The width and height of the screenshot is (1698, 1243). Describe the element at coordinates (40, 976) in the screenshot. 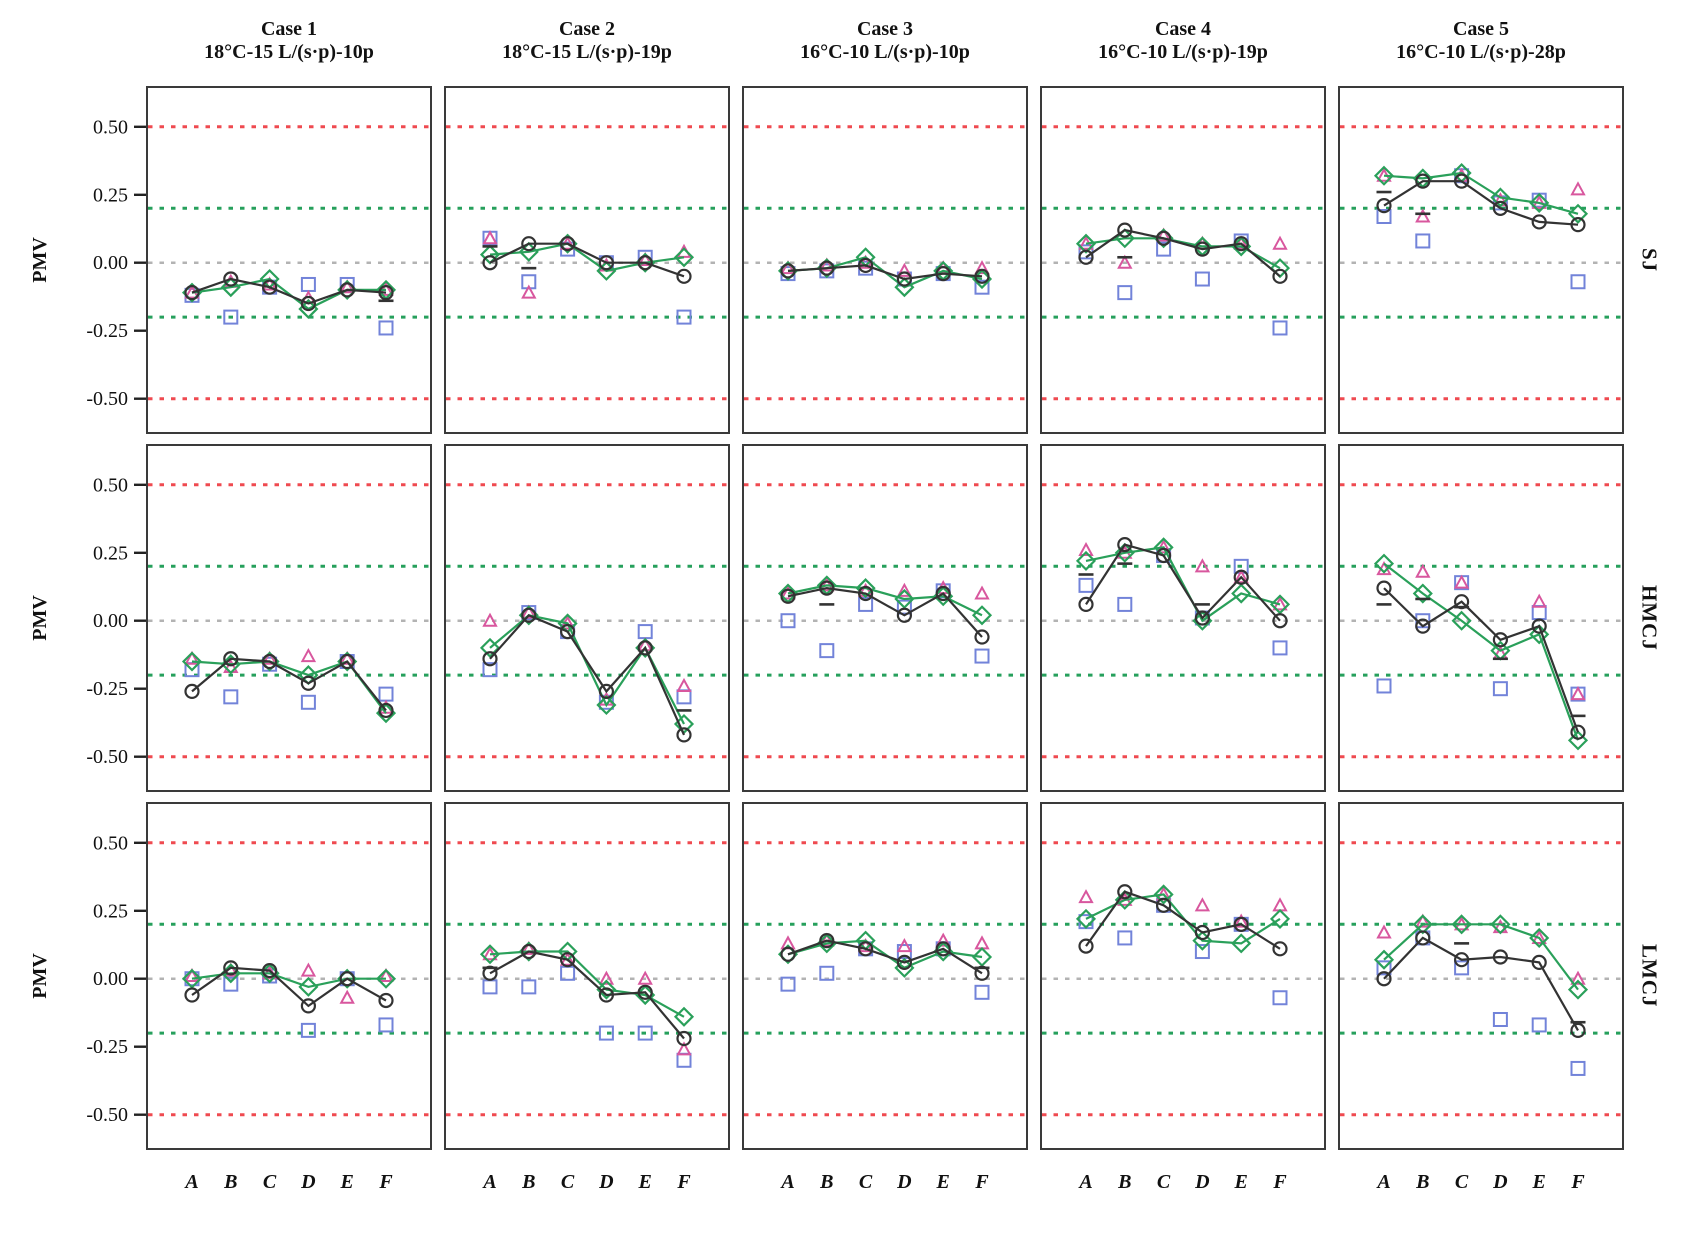

I see `y-axis-title: PMV` at that location.